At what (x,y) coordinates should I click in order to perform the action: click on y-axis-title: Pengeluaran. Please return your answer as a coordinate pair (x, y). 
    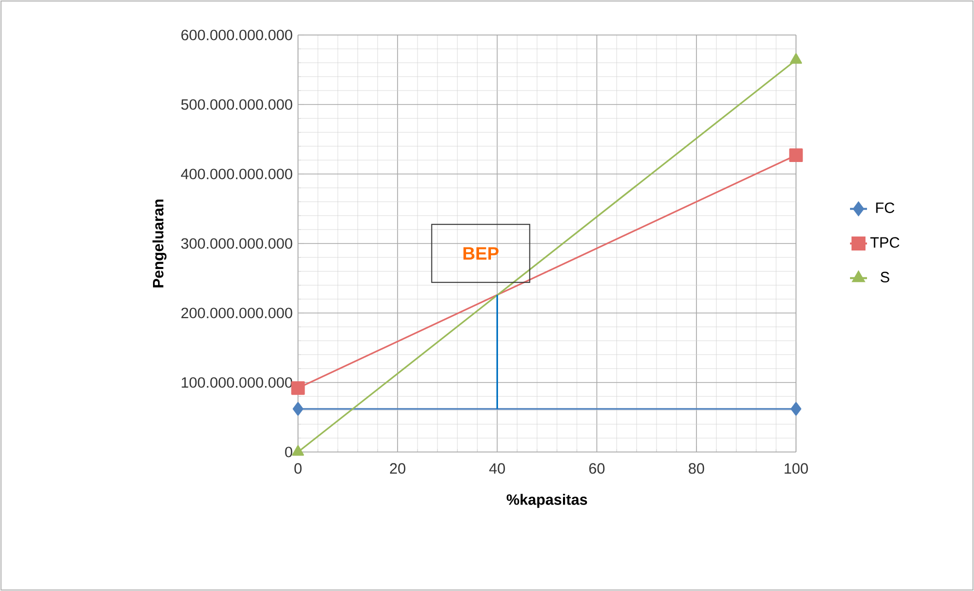
    Looking at the image, I should click on (159, 244).